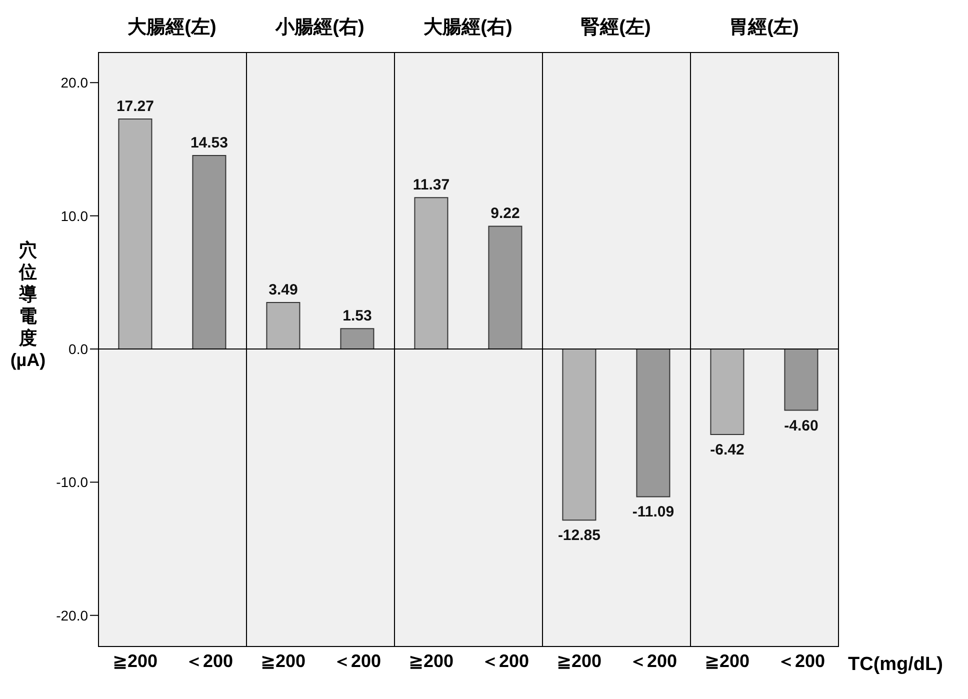  What do you see at coordinates (653, 512) in the screenshot?
I see `data-label: -11.09` at bounding box center [653, 512].